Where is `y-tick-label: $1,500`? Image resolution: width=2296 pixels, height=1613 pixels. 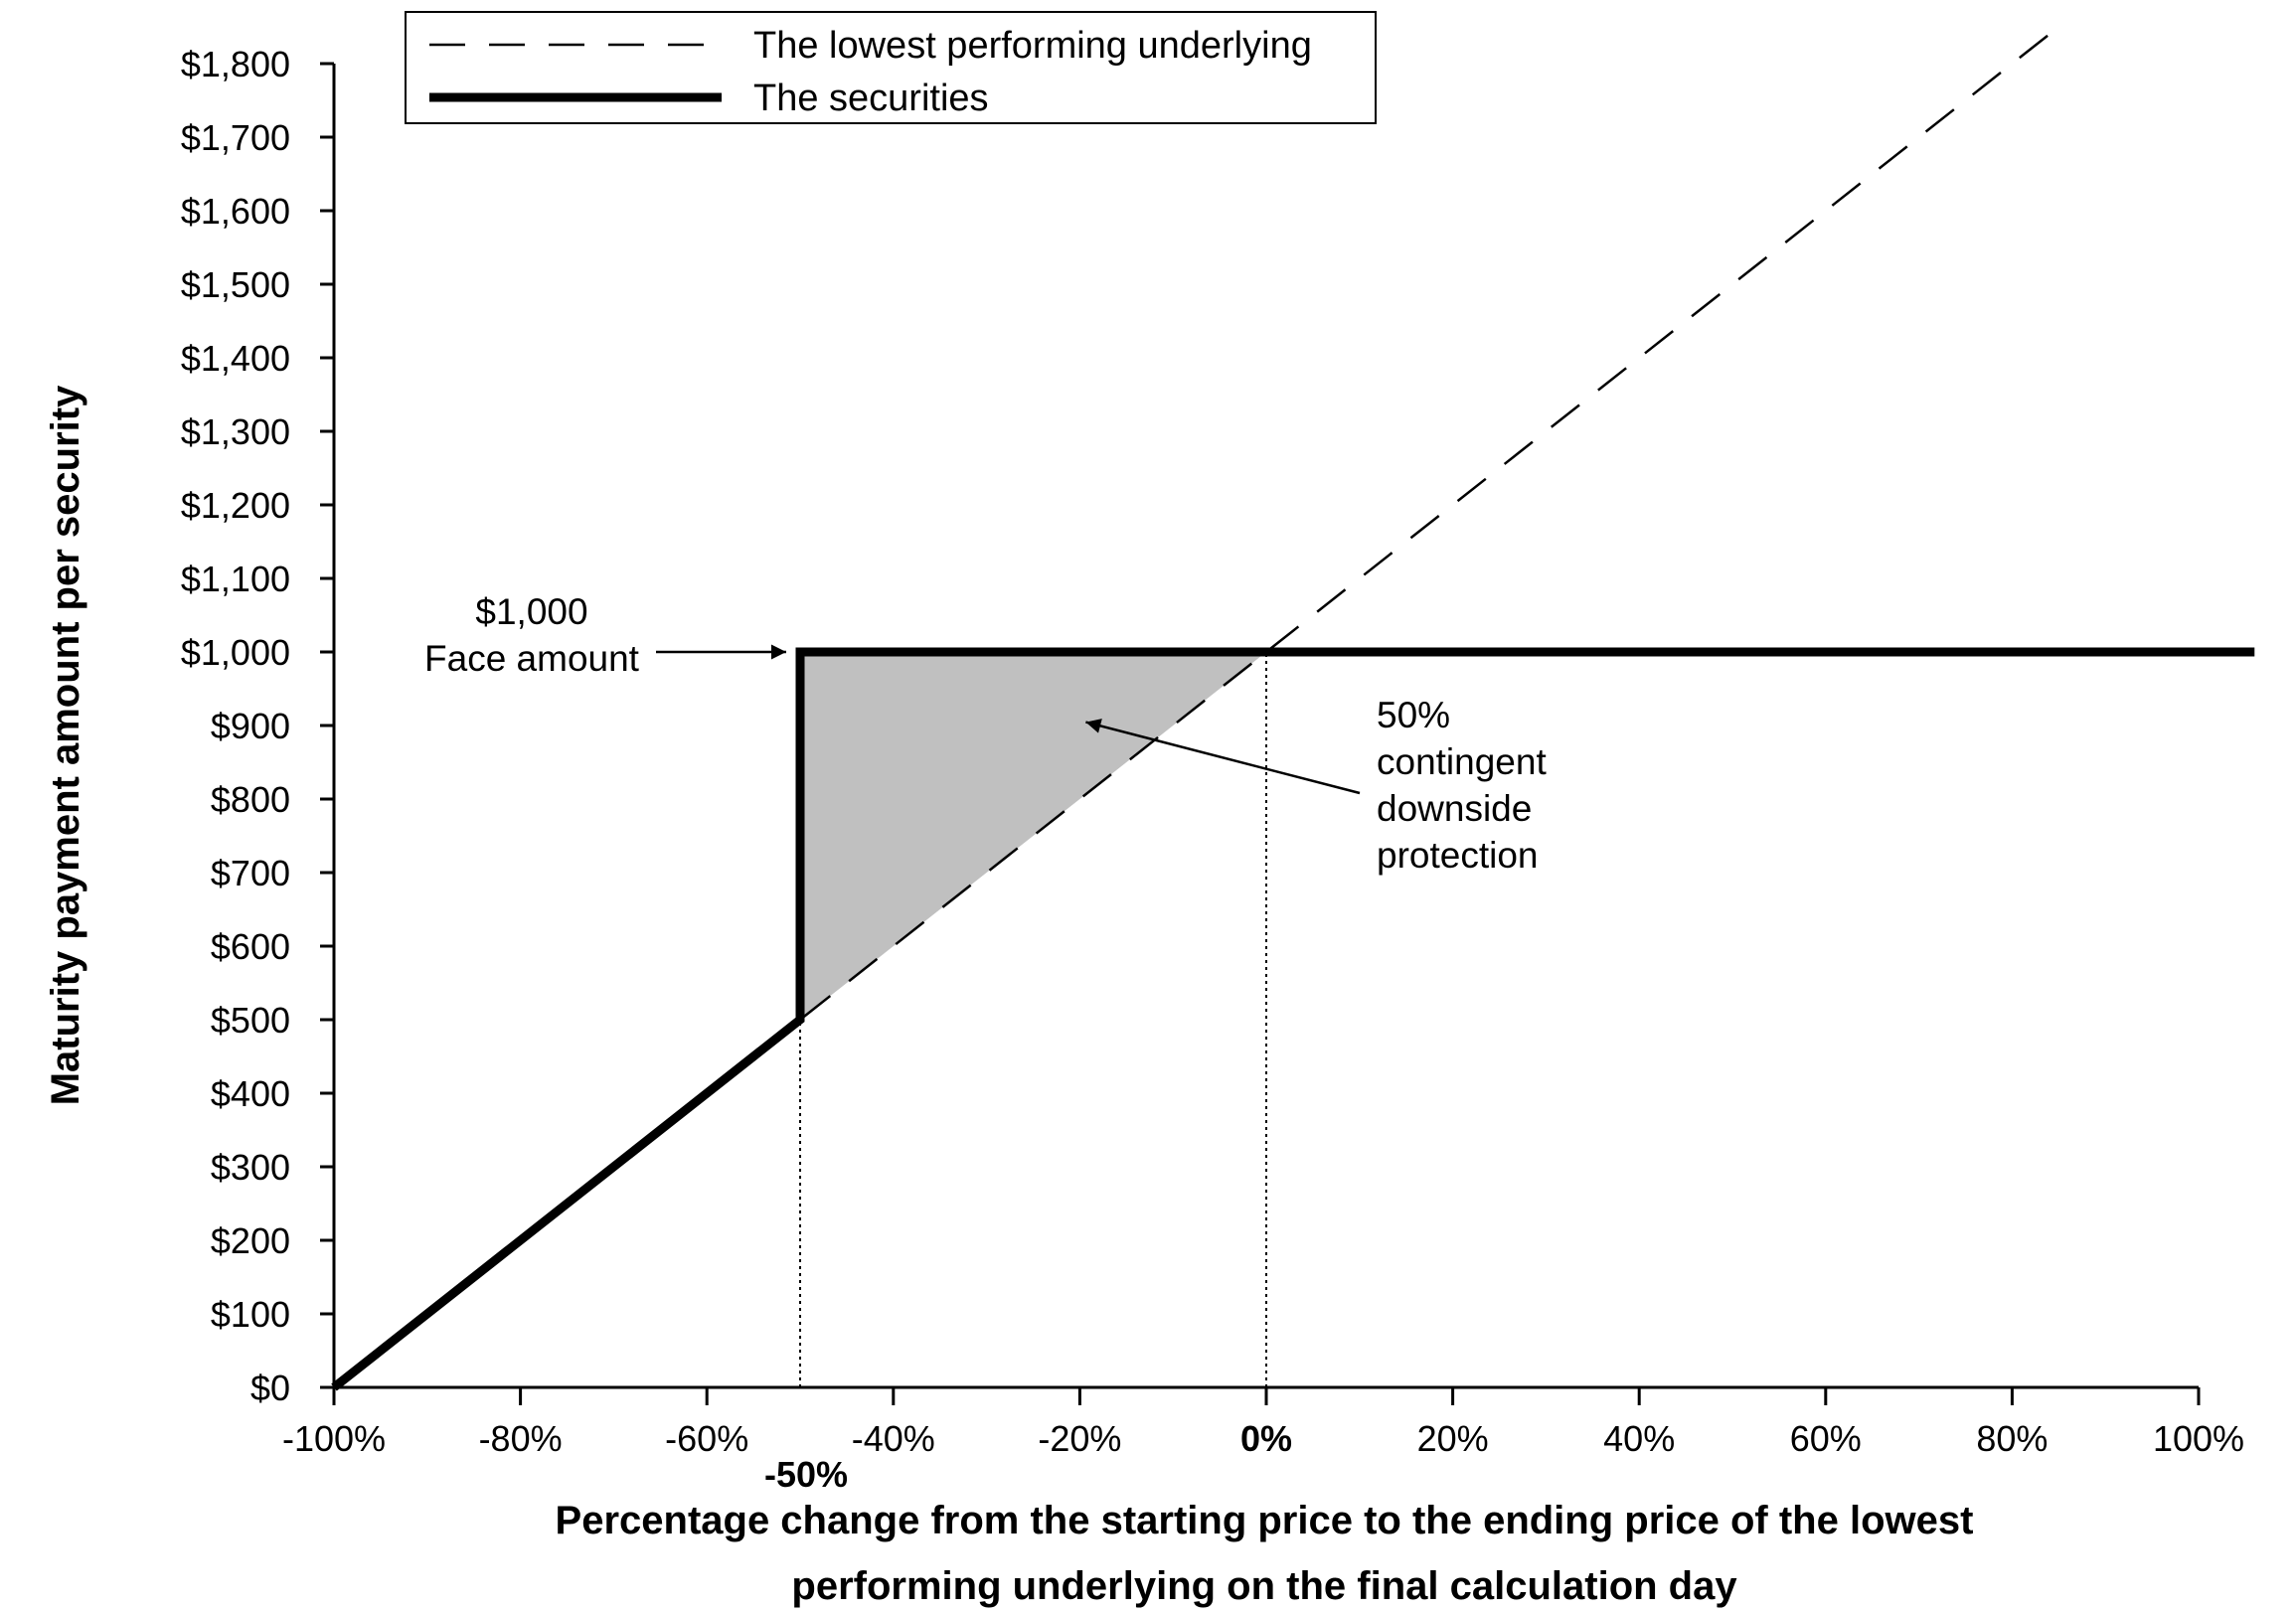
y-tick-label: $1,500 is located at coordinates (235, 284).